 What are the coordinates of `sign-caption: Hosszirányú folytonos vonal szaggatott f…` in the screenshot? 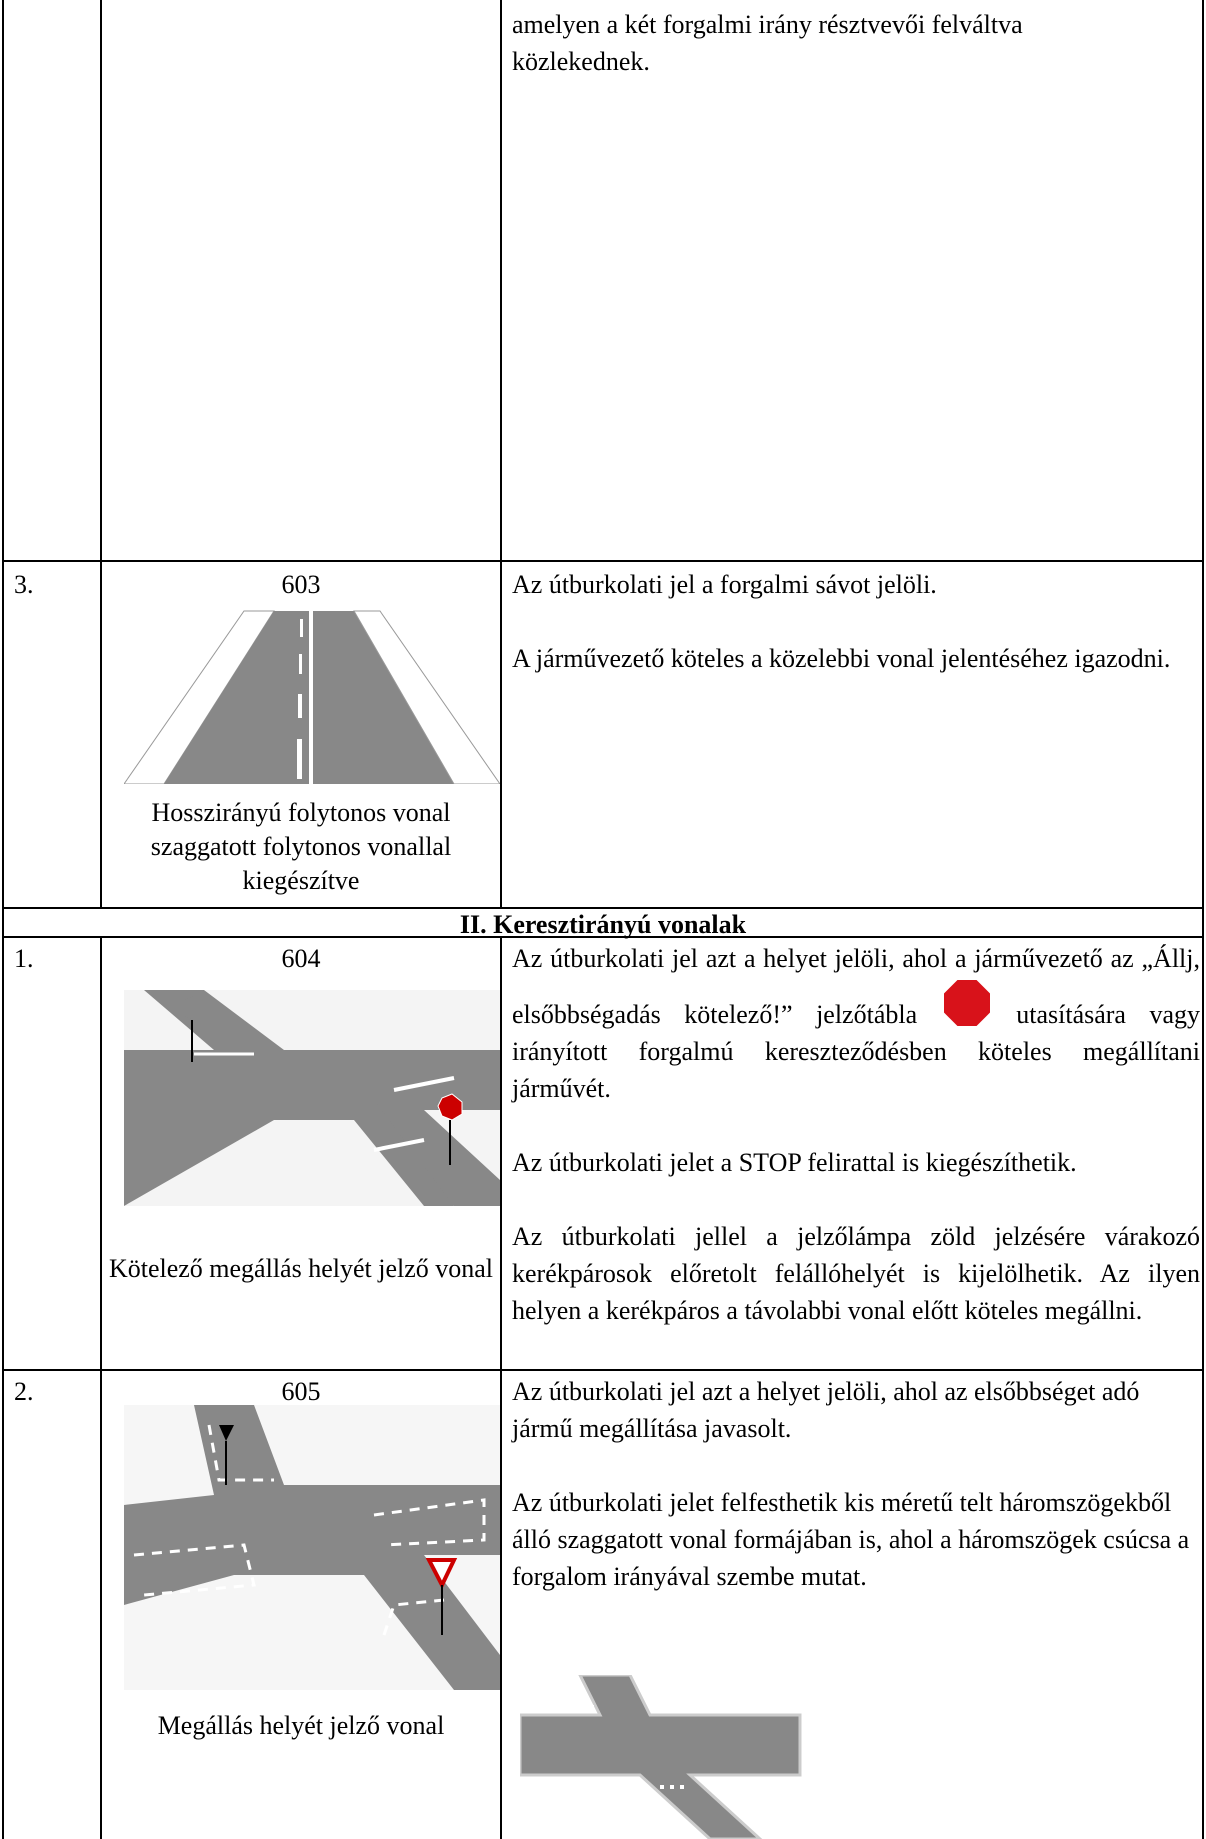 It's located at (301, 846).